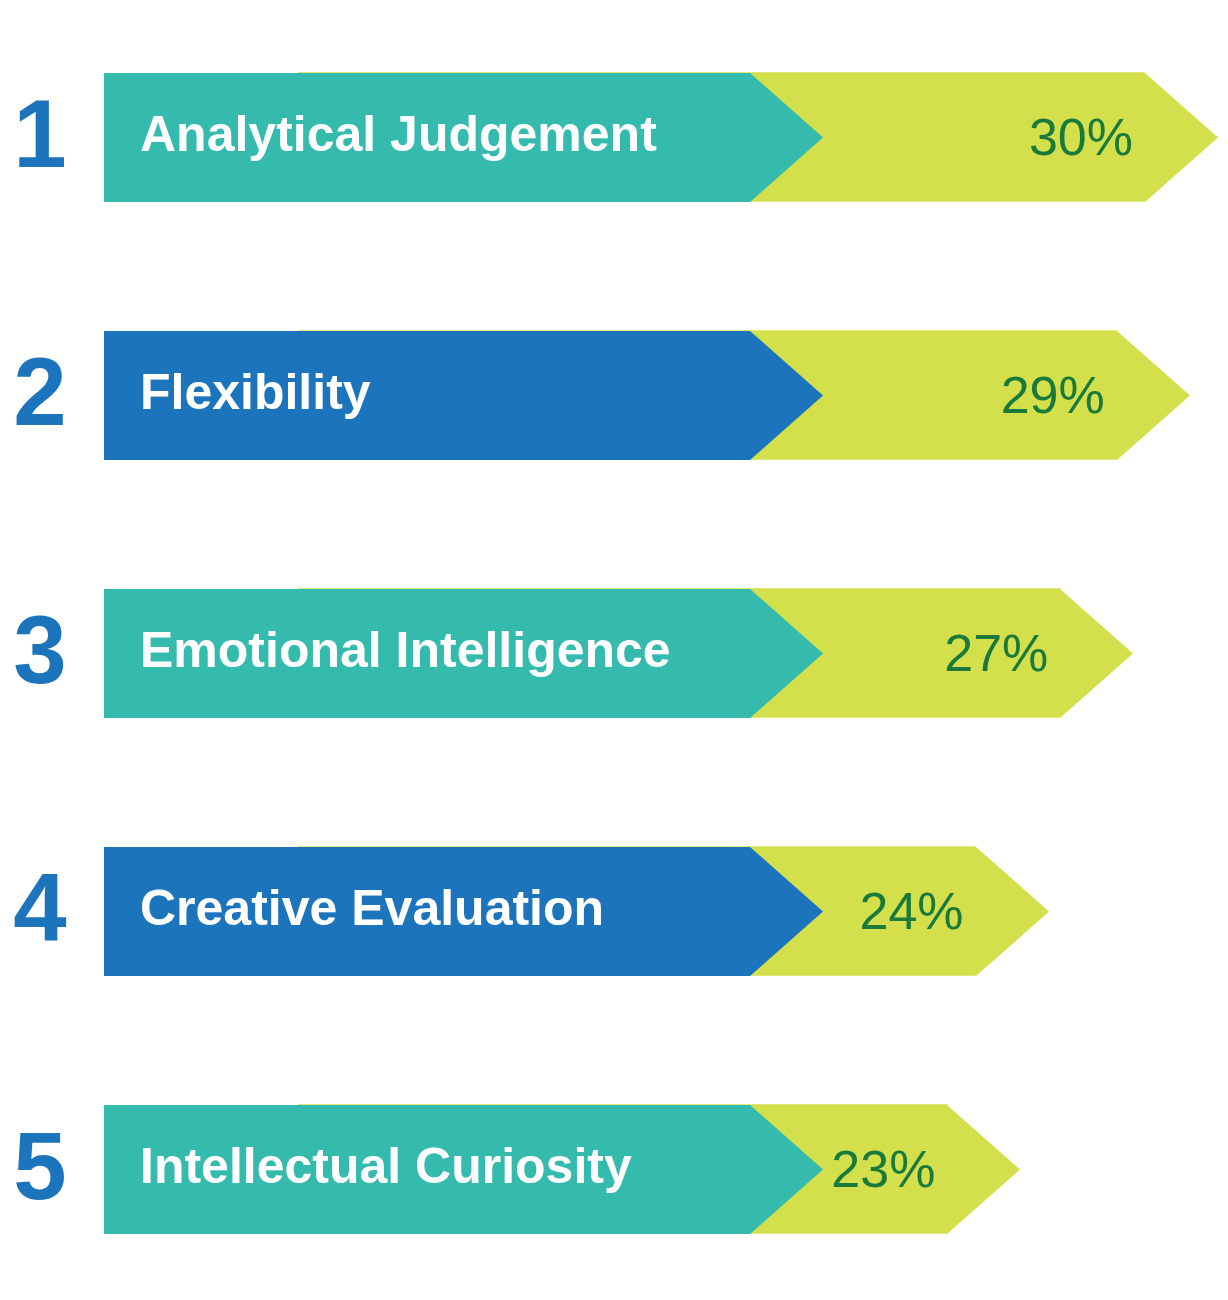  Describe the element at coordinates (1080, 137) in the screenshot. I see `data-label: 30%` at that location.